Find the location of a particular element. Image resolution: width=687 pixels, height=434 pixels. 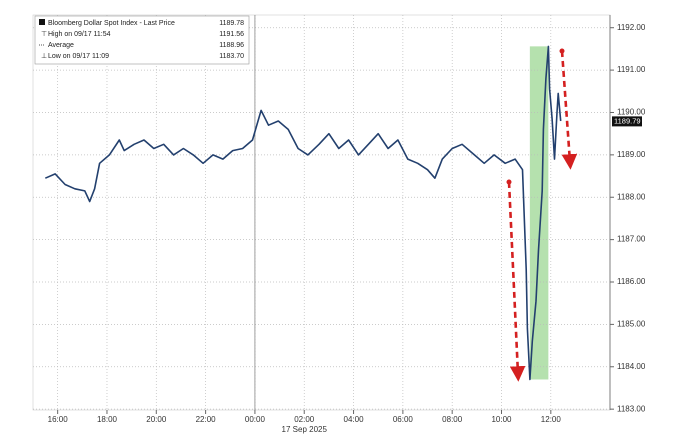

x-tick-label: 22:00 is located at coordinates (206, 419).